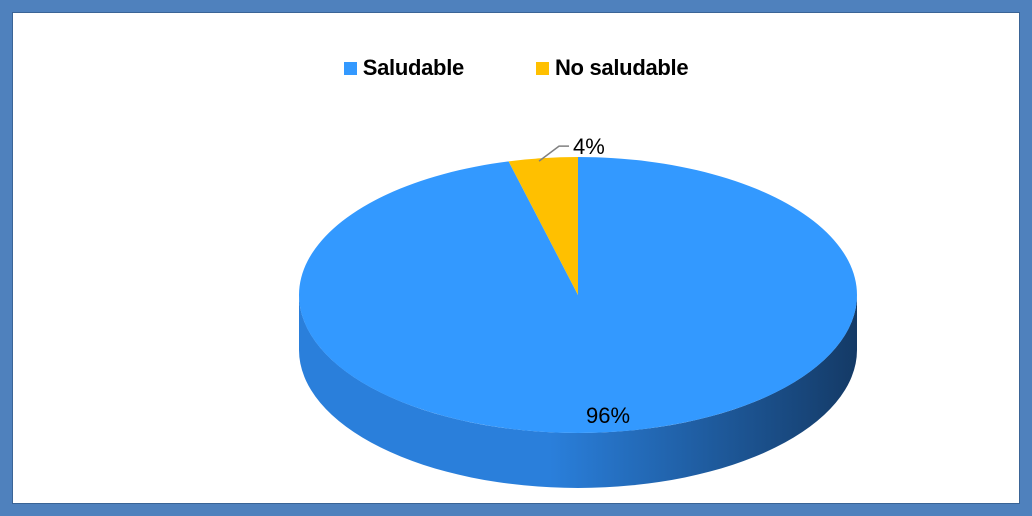  I want to click on legend-swatch-saludable, so click(350, 68).